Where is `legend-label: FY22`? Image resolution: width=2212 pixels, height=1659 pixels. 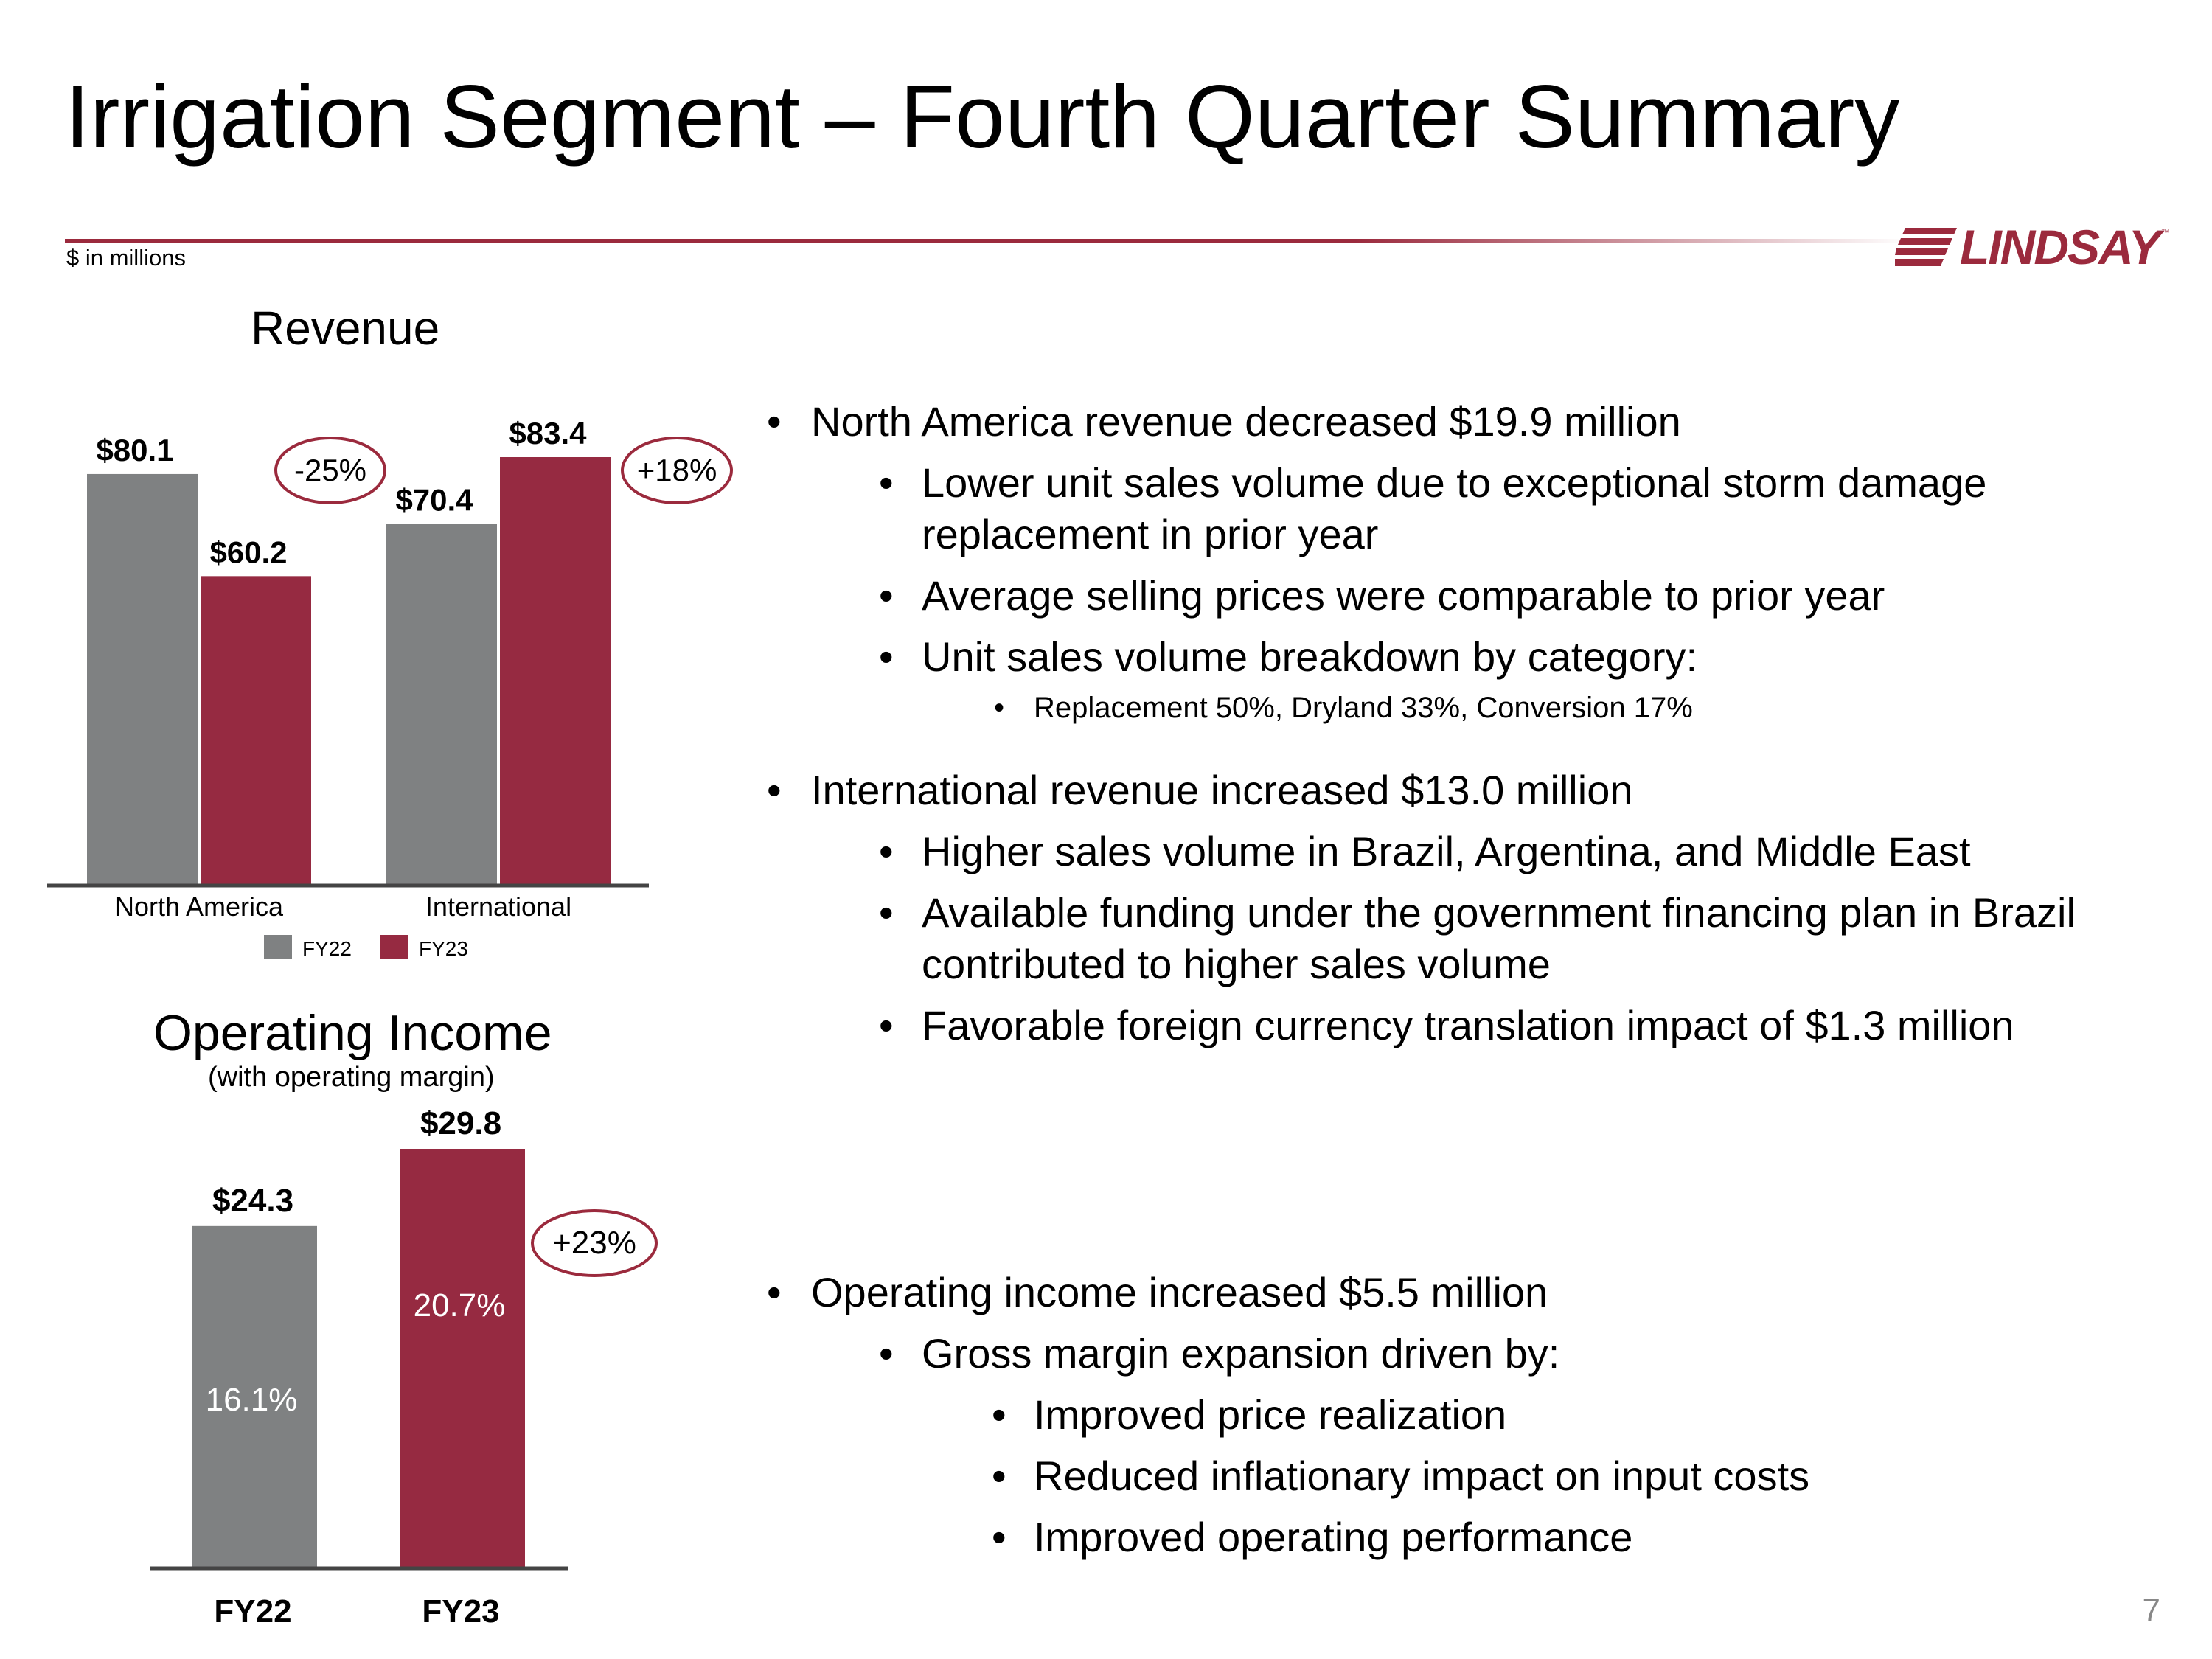
legend-label: FY22 is located at coordinates (327, 948).